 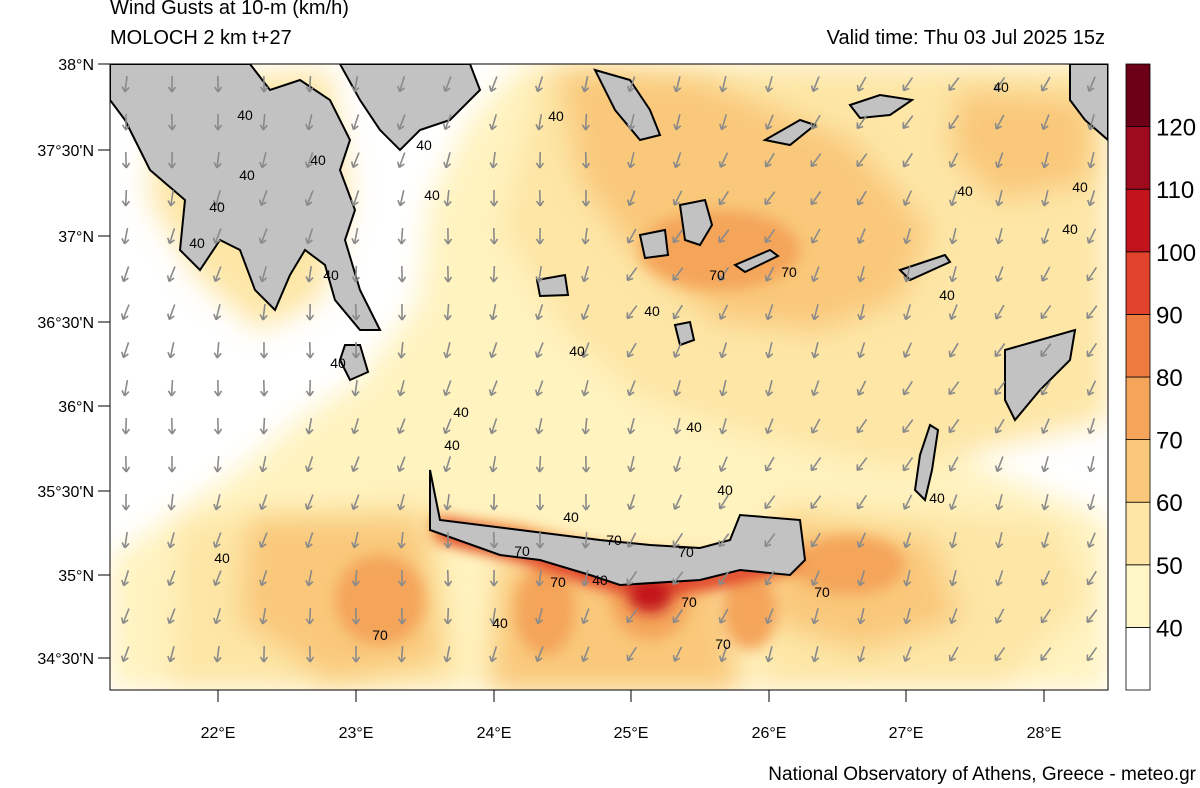 What do you see at coordinates (1138, 596) in the screenshot?
I see `colorbar-swatch` at bounding box center [1138, 596].